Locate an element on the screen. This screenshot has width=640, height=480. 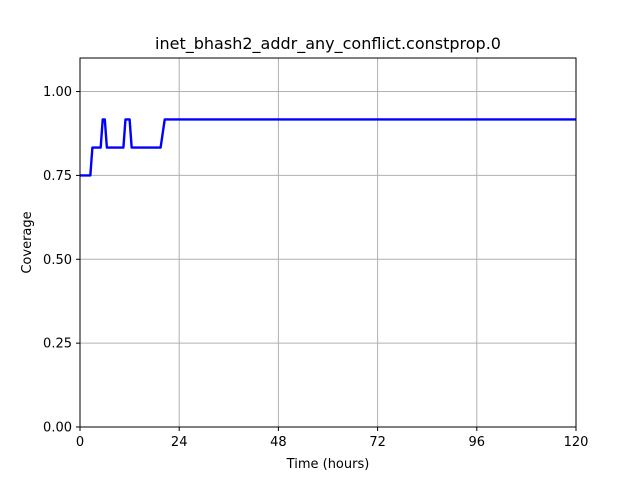
y-tick-label: 0.25 is located at coordinates (57, 344).